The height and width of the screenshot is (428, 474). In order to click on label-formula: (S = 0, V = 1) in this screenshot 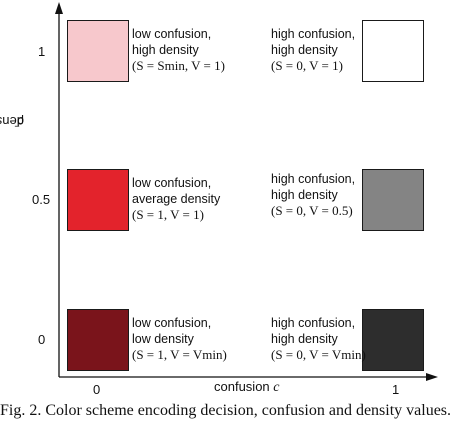, I will do `click(307, 65)`.